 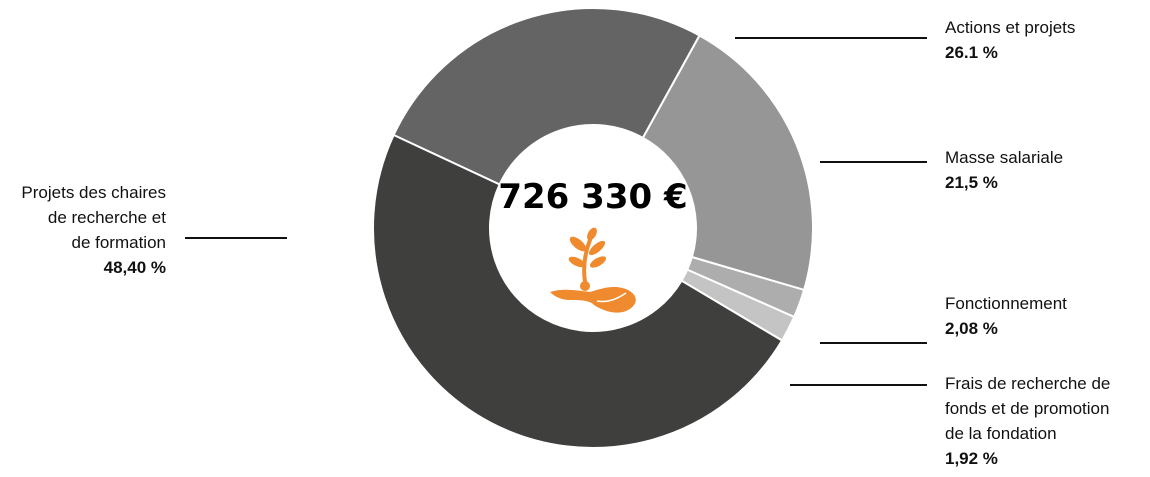 What do you see at coordinates (1004, 157) in the screenshot?
I see `slice-label-1-line-0: Masse salariale` at bounding box center [1004, 157].